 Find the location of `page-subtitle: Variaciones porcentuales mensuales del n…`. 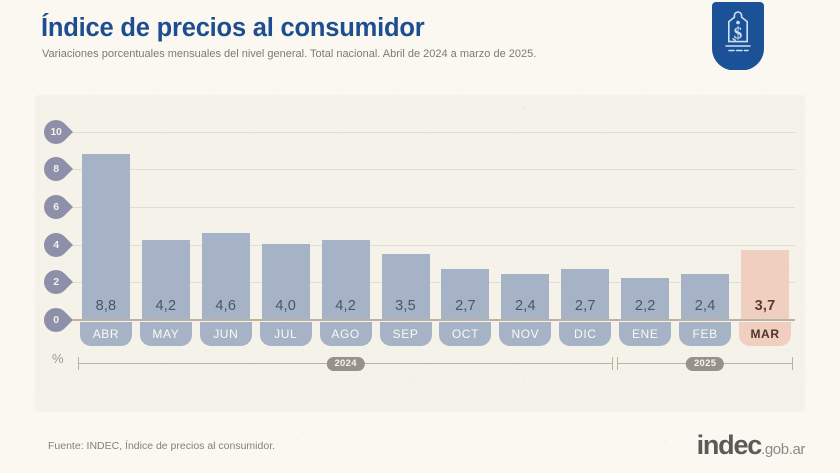

page-subtitle: Variaciones porcentuales mensuales del n… is located at coordinates (289, 54).